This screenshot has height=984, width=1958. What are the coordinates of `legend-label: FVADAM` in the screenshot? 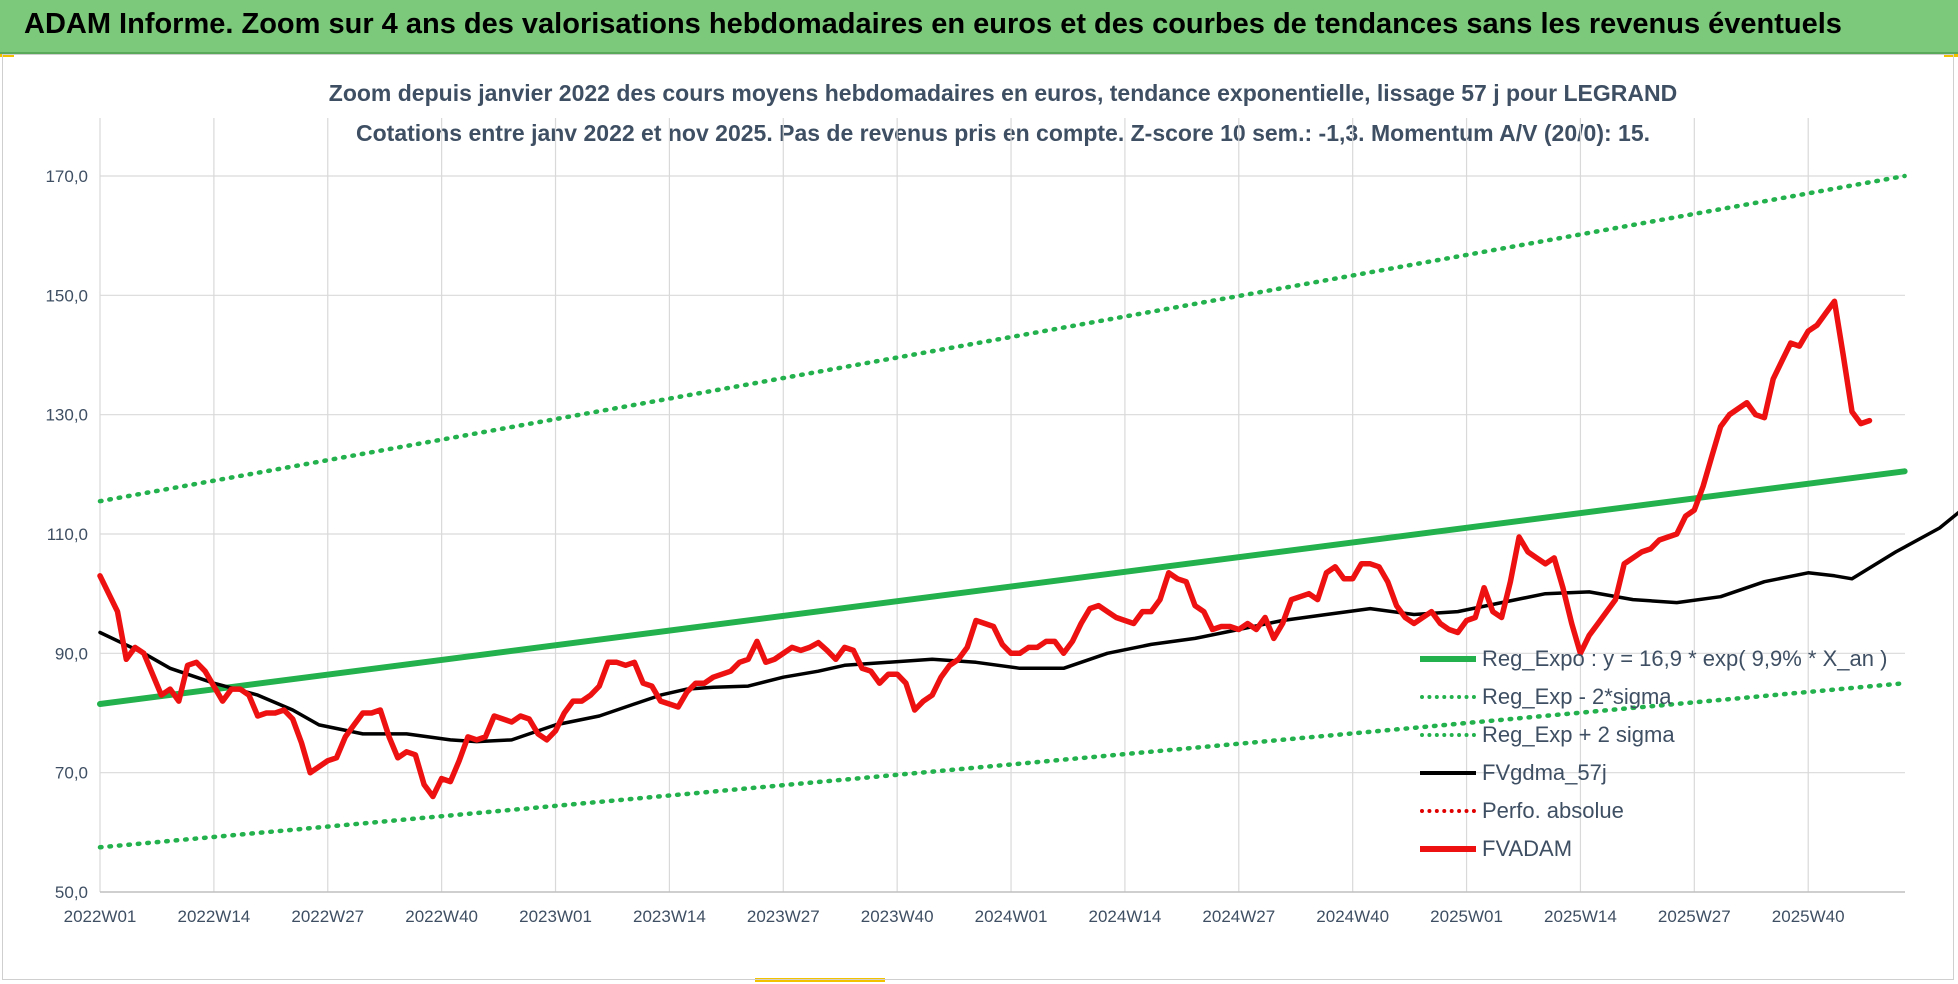 It's located at (1527, 848).